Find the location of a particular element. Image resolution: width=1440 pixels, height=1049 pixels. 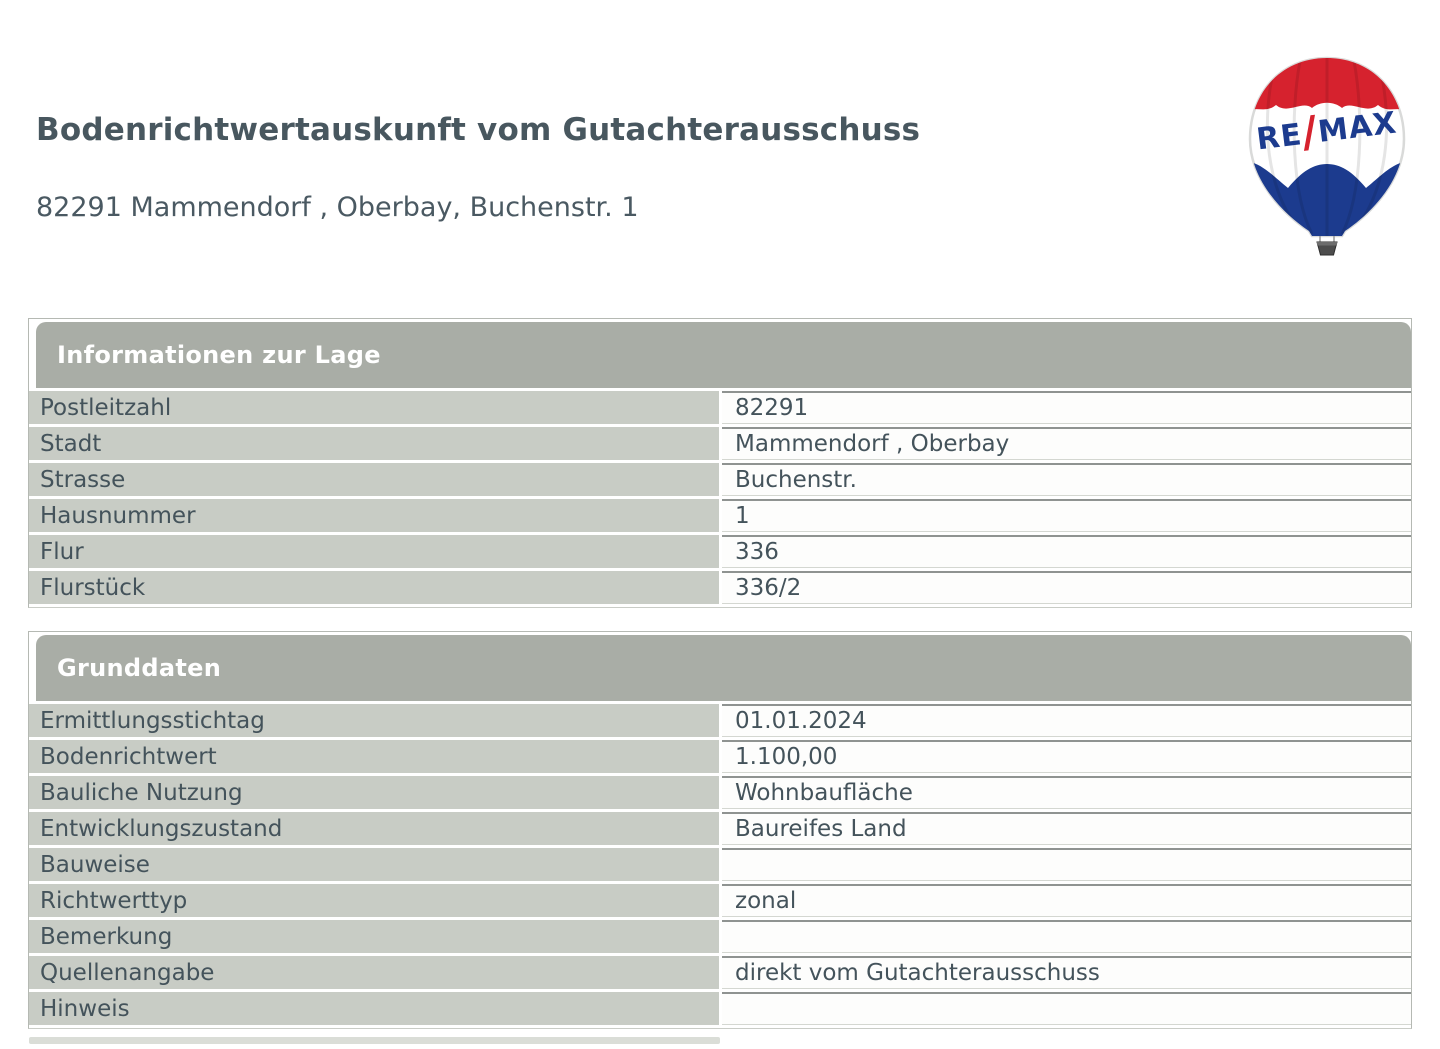

row-value: 1 is located at coordinates (1066, 515).